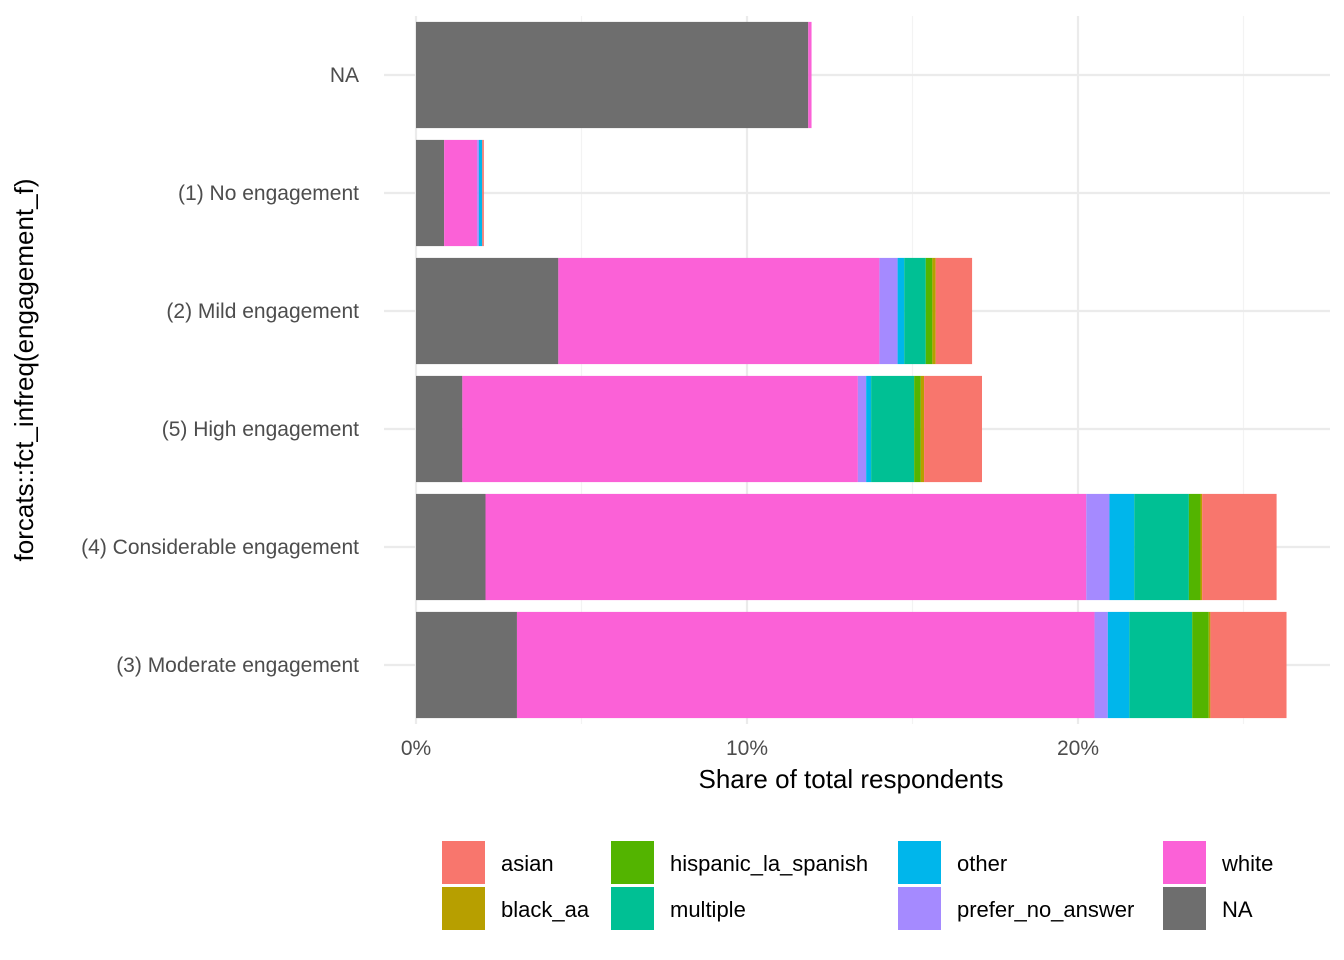  Describe the element at coordinates (1218, 862) in the screenshot. I see `legend-item: white` at that location.